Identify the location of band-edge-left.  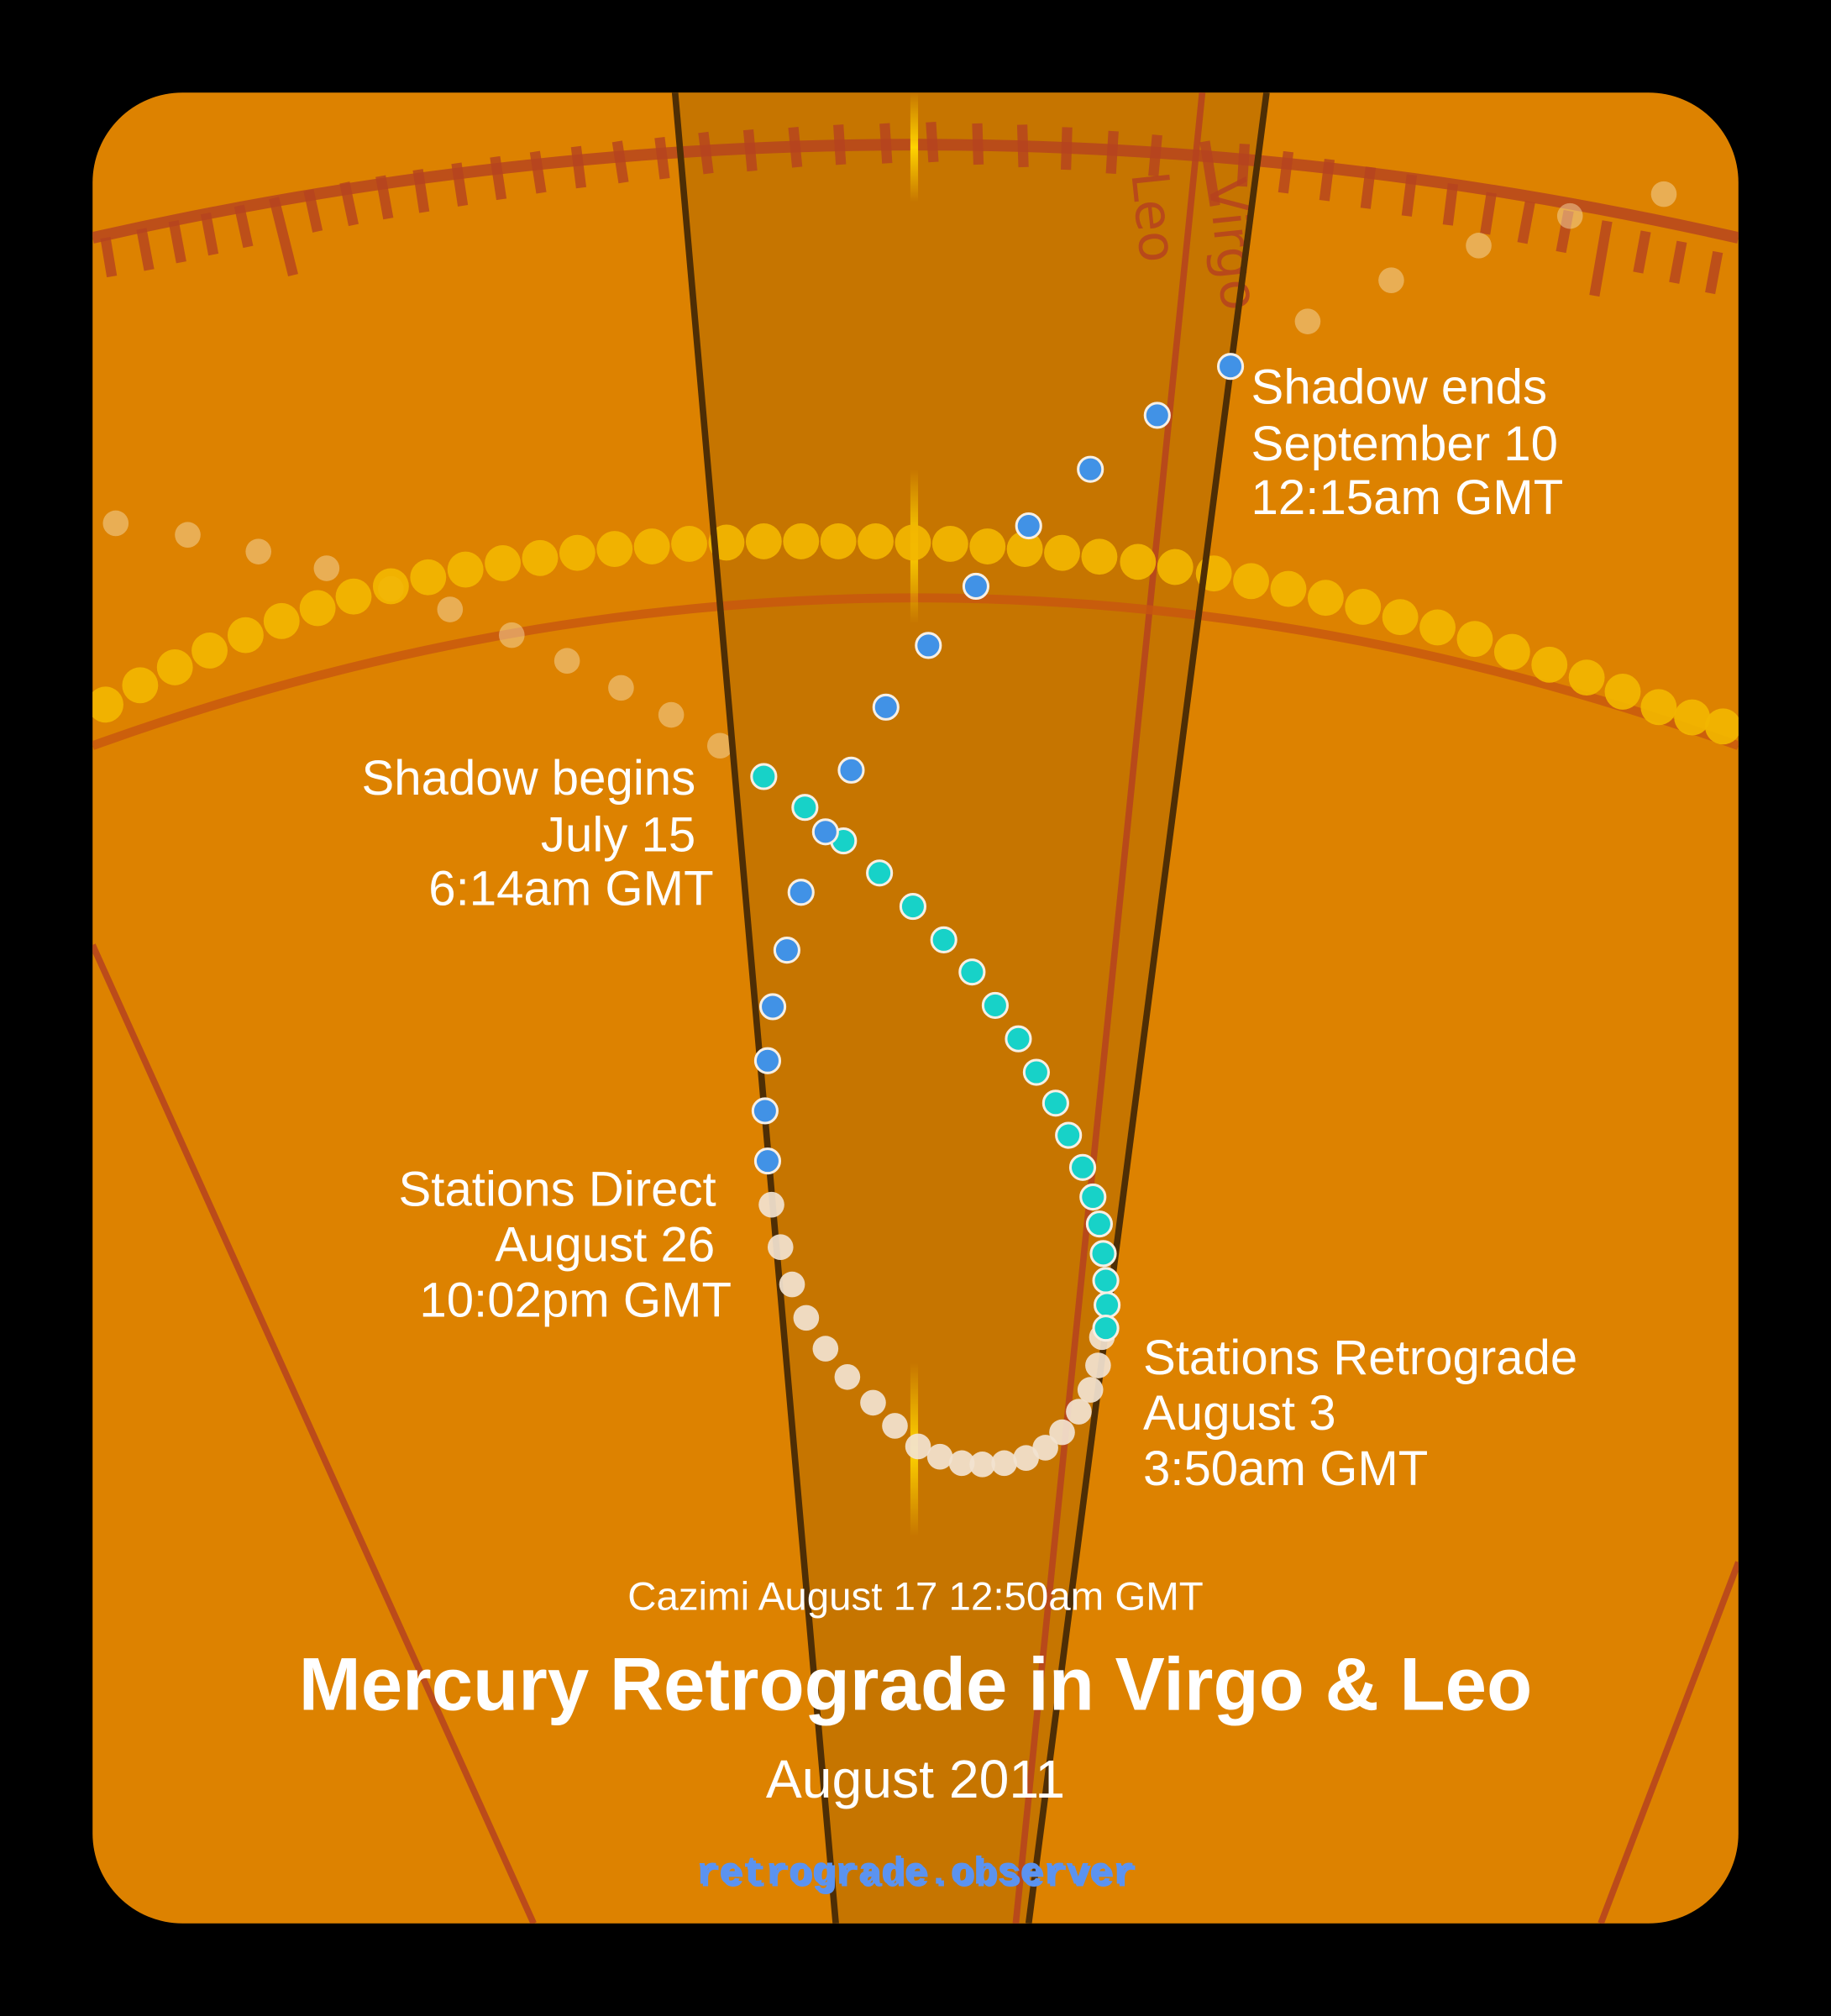
(755, 1008).